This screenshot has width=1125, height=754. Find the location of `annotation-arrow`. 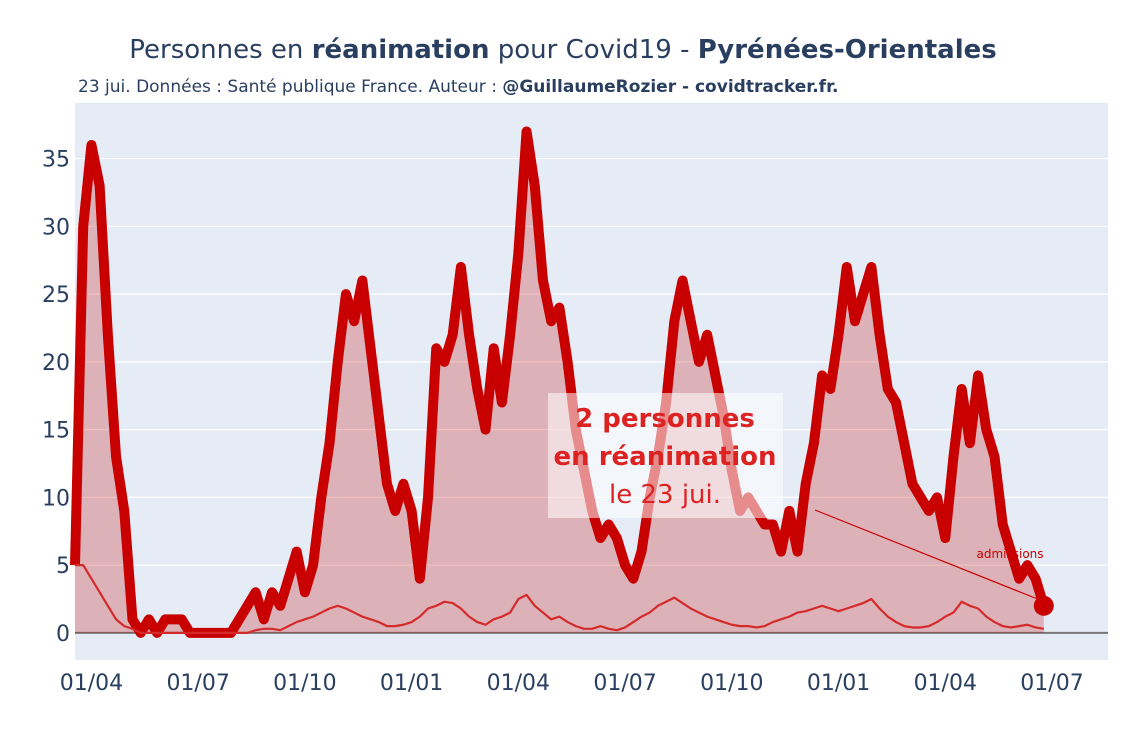

annotation-arrow is located at coordinates (927, 555).